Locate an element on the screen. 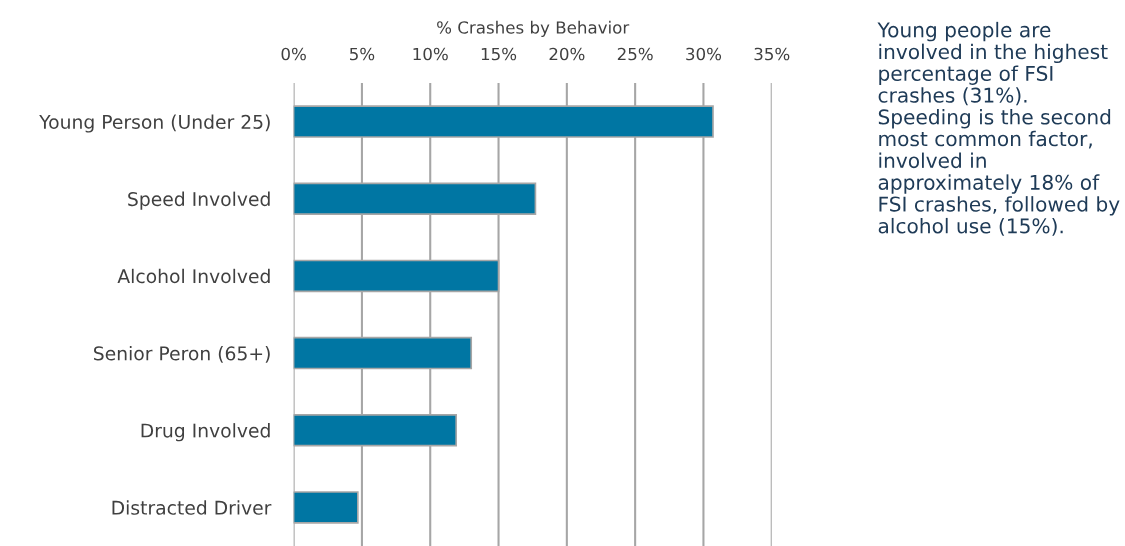  x-tick-label: 30% is located at coordinates (704, 54).